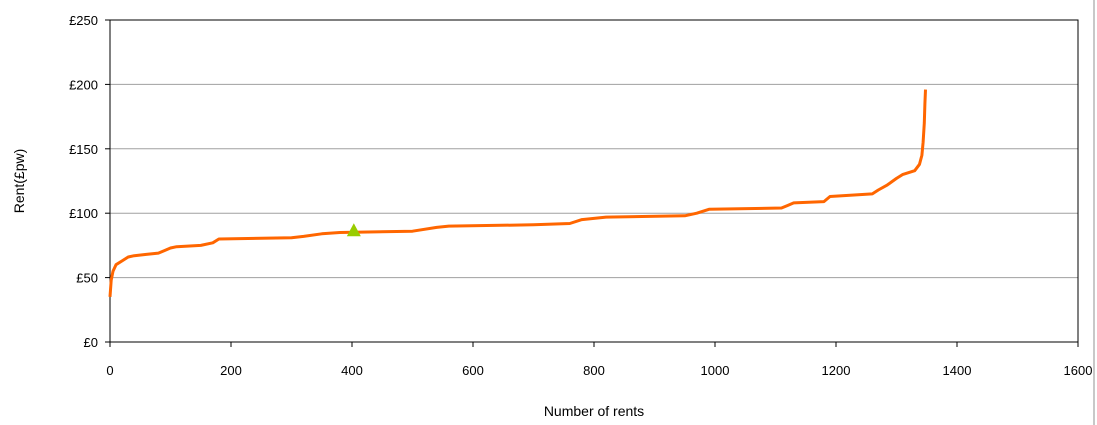  Describe the element at coordinates (83, 84) in the screenshot. I see `y-tick-label: £200` at that location.